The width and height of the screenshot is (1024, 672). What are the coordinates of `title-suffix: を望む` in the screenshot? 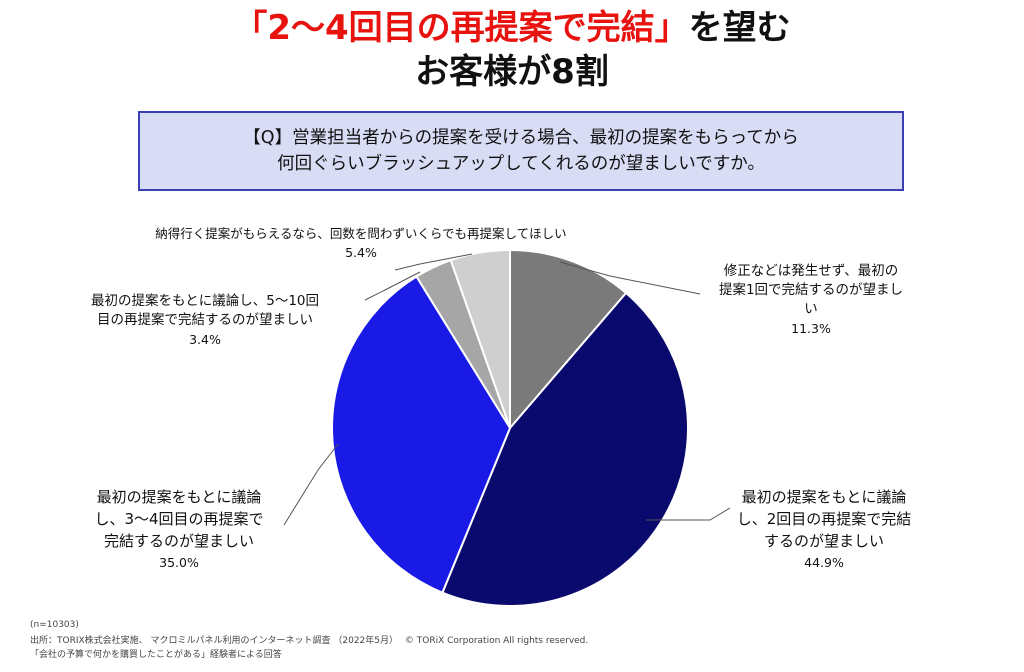 It's located at (739, 28).